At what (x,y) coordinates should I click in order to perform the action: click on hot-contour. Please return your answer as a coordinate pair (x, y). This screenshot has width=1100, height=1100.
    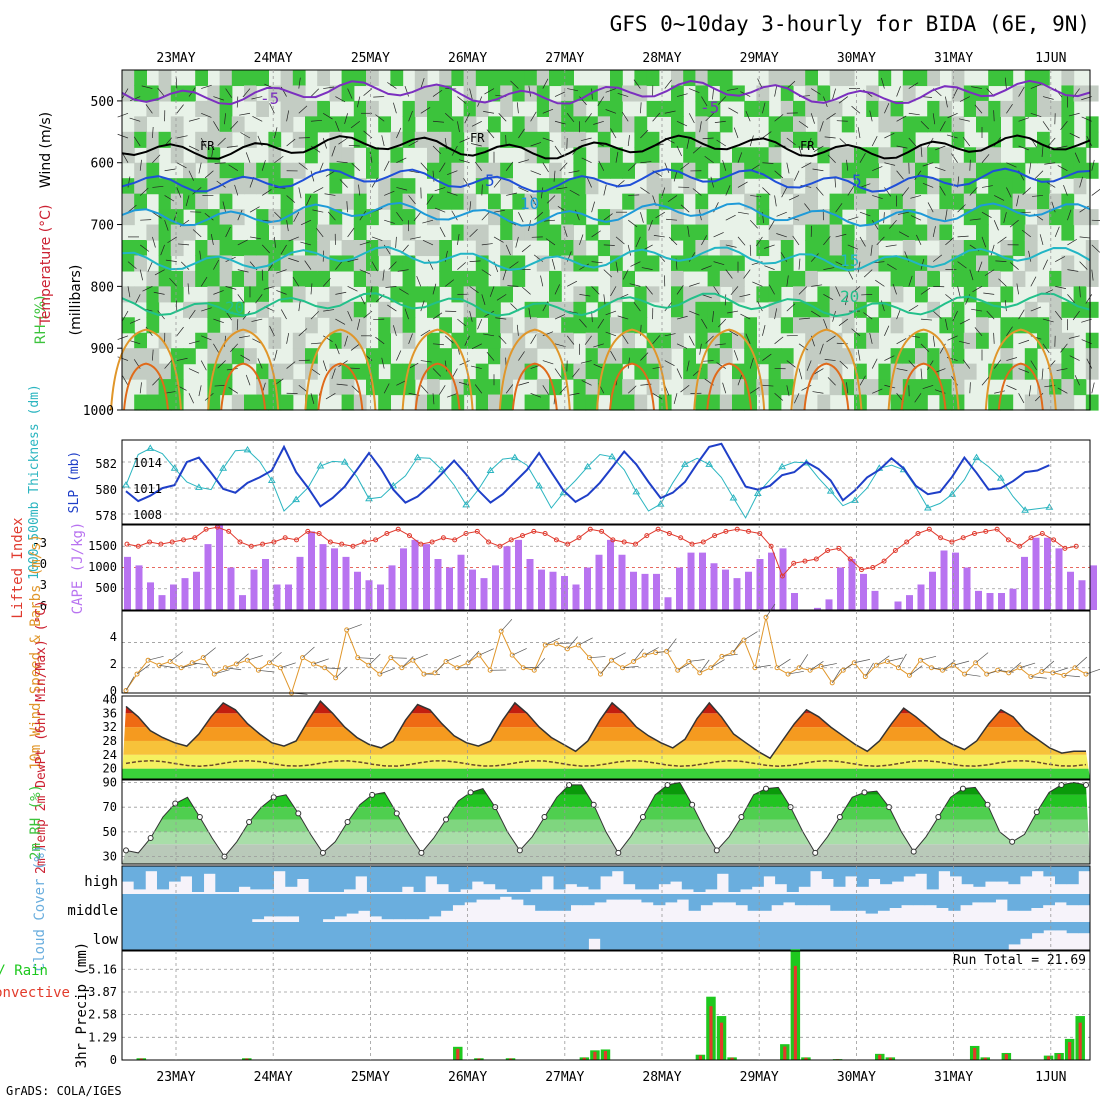
    Looking at the image, I should click on (146, 386).